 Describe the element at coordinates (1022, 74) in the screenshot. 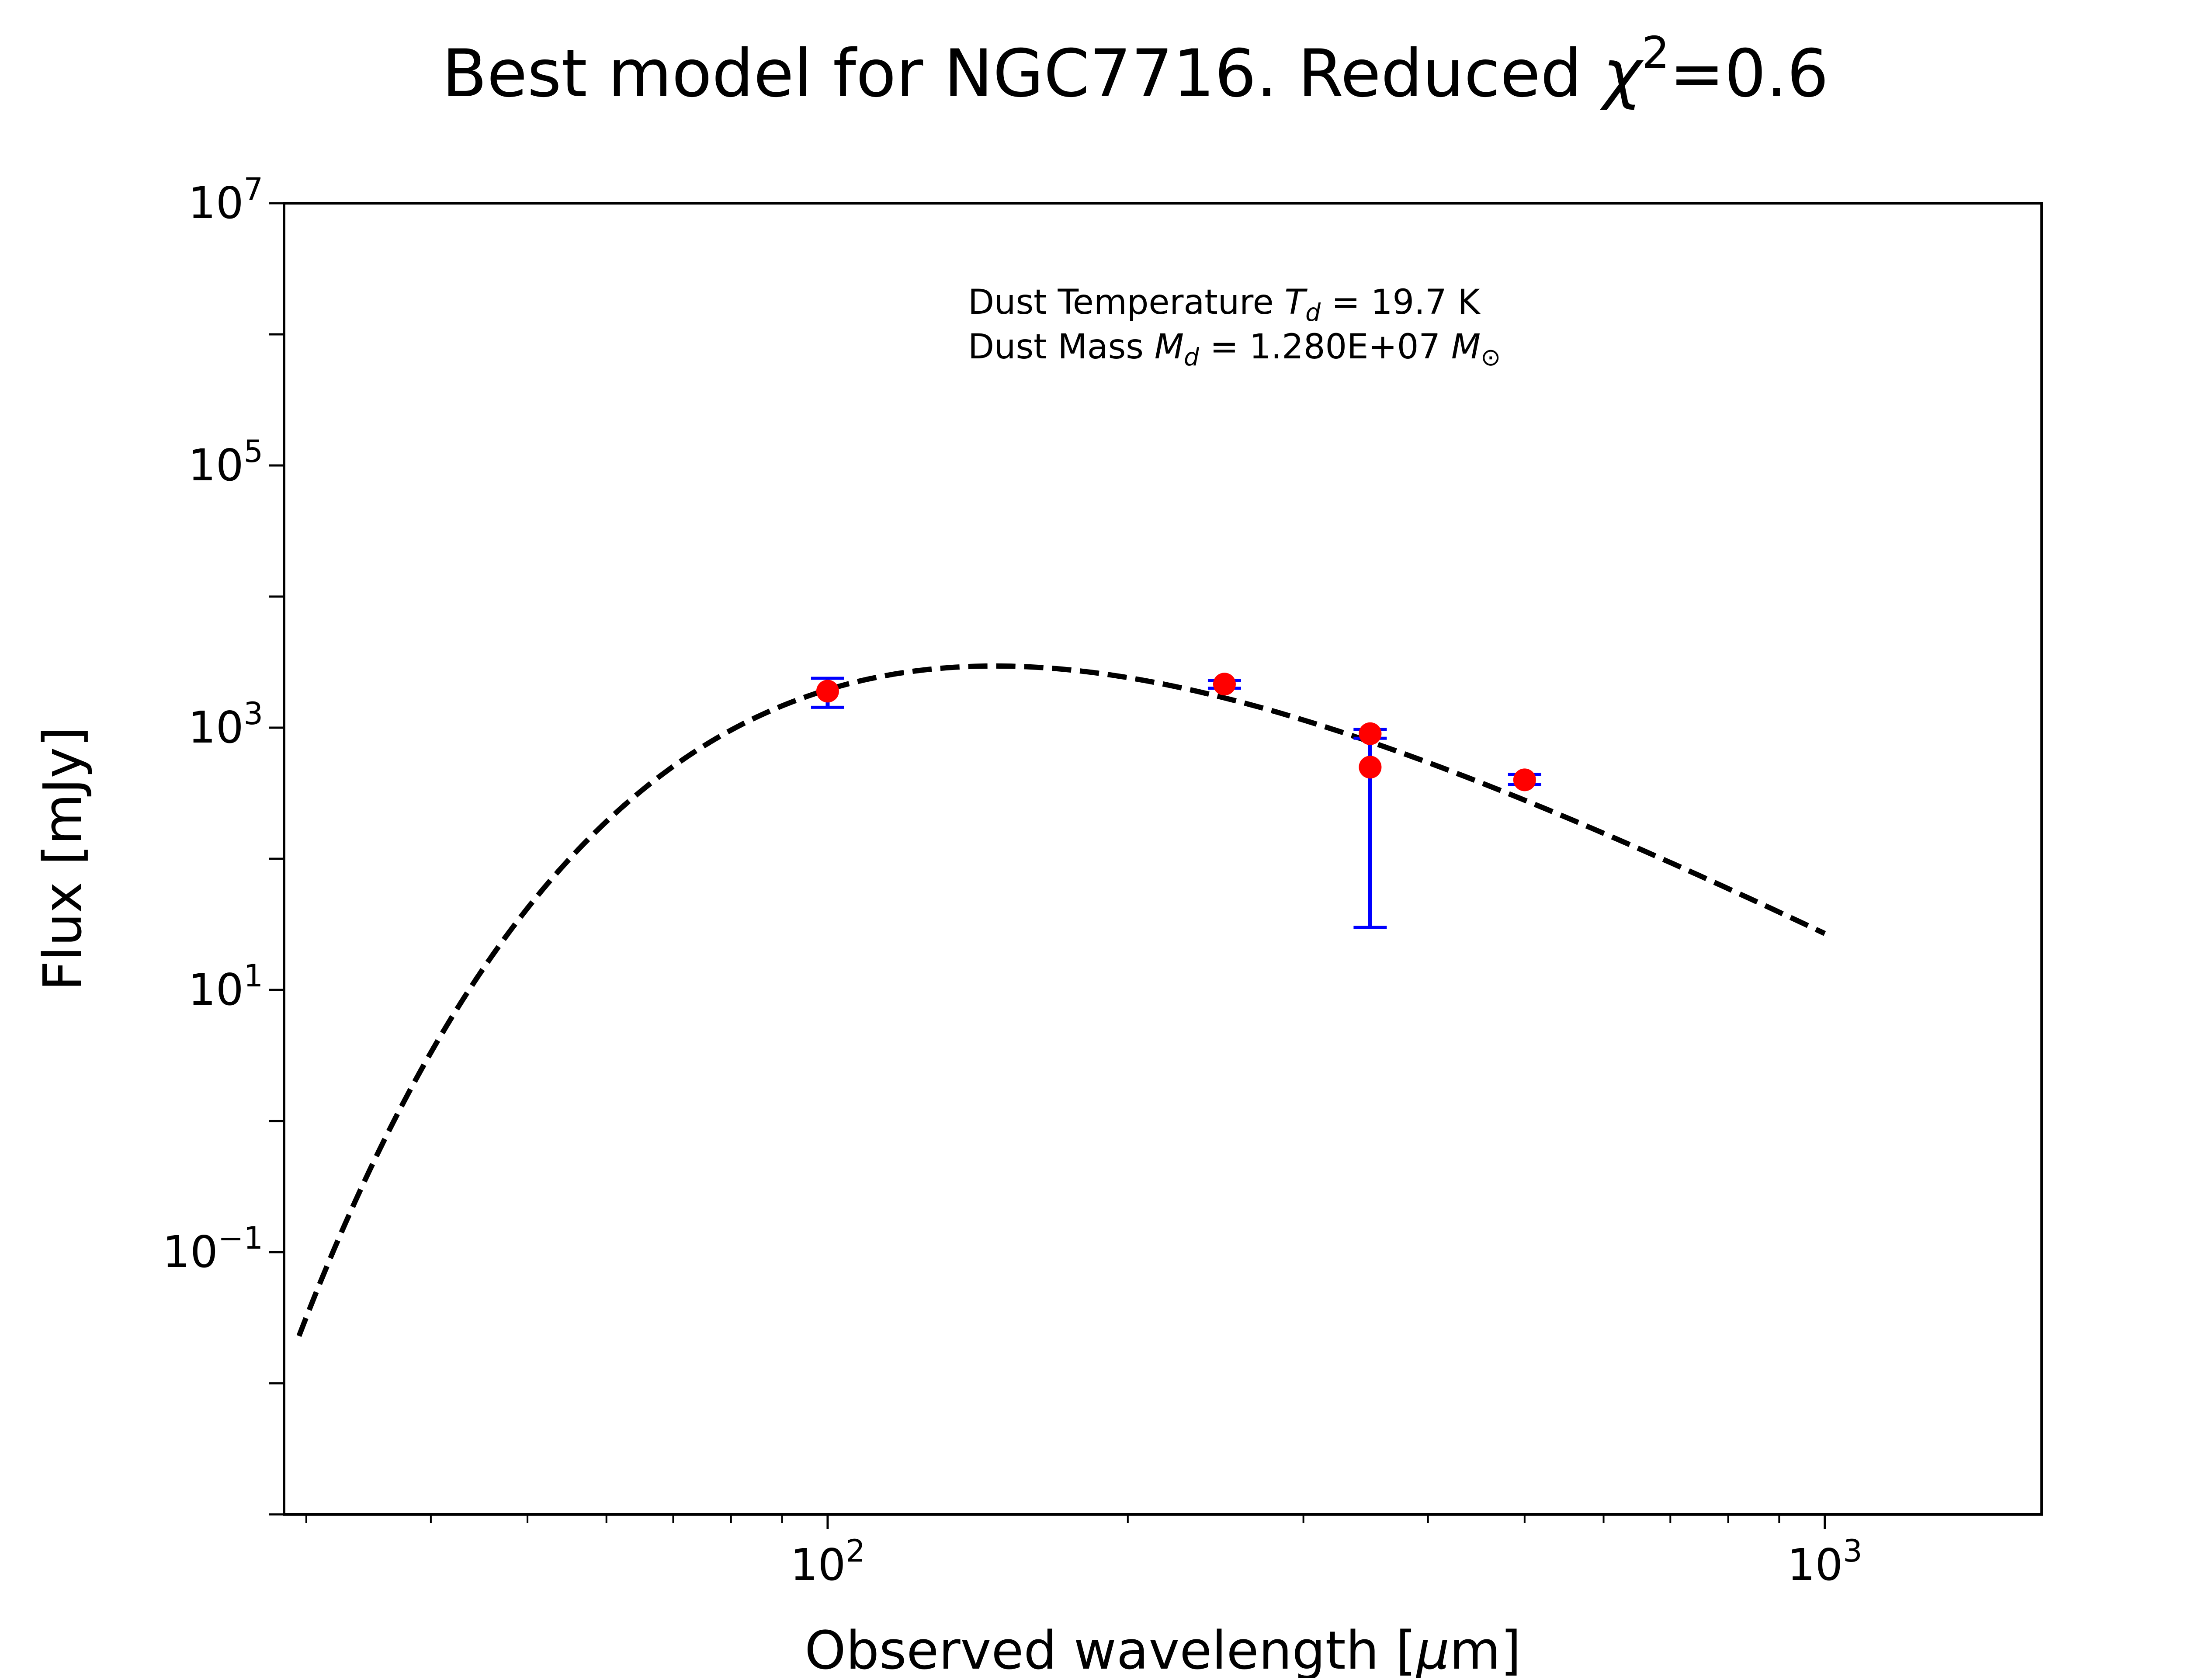

I see `chart-title-prefix: Best model for NGC7716. Reduced` at that location.